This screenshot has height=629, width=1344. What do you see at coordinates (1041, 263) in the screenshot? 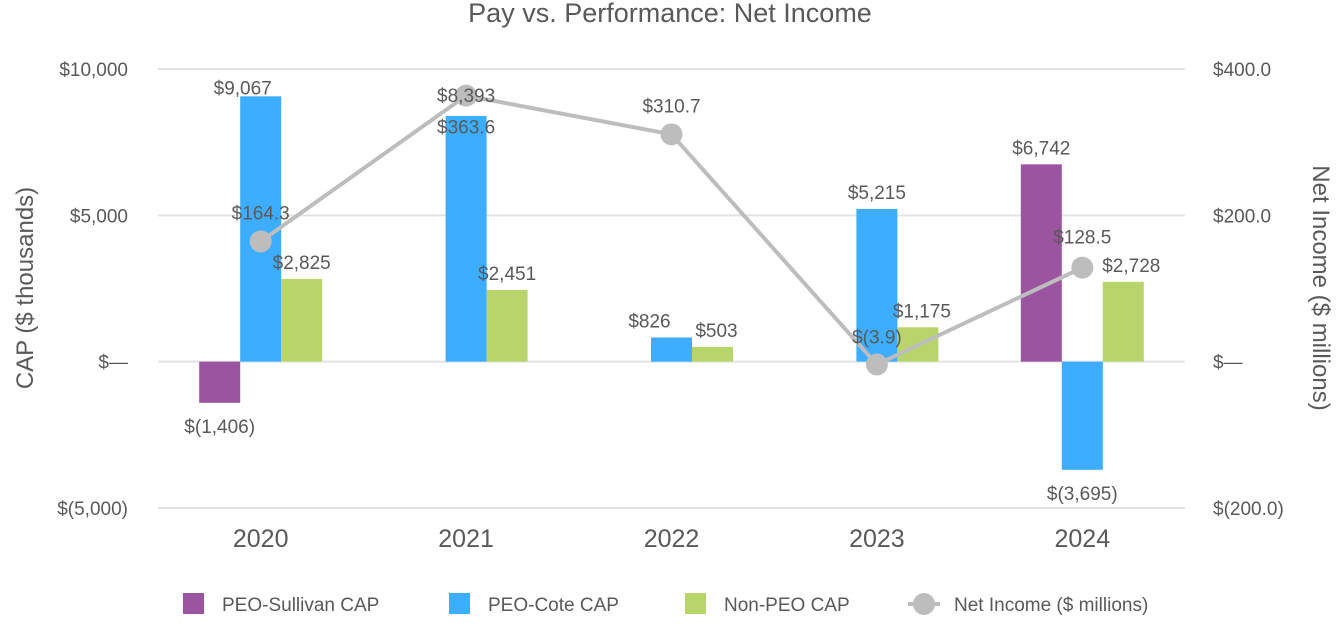
I see `bar-peo-sullivan-cap-2024` at bounding box center [1041, 263].